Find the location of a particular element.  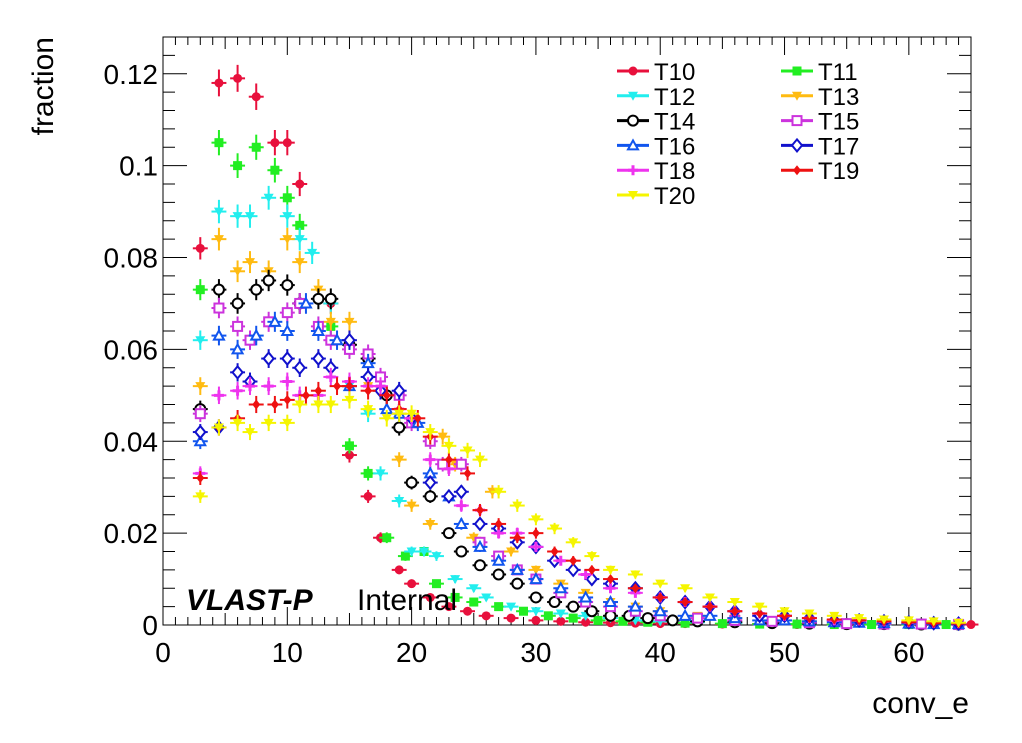

legend-label: T19 is located at coordinates (838, 171).